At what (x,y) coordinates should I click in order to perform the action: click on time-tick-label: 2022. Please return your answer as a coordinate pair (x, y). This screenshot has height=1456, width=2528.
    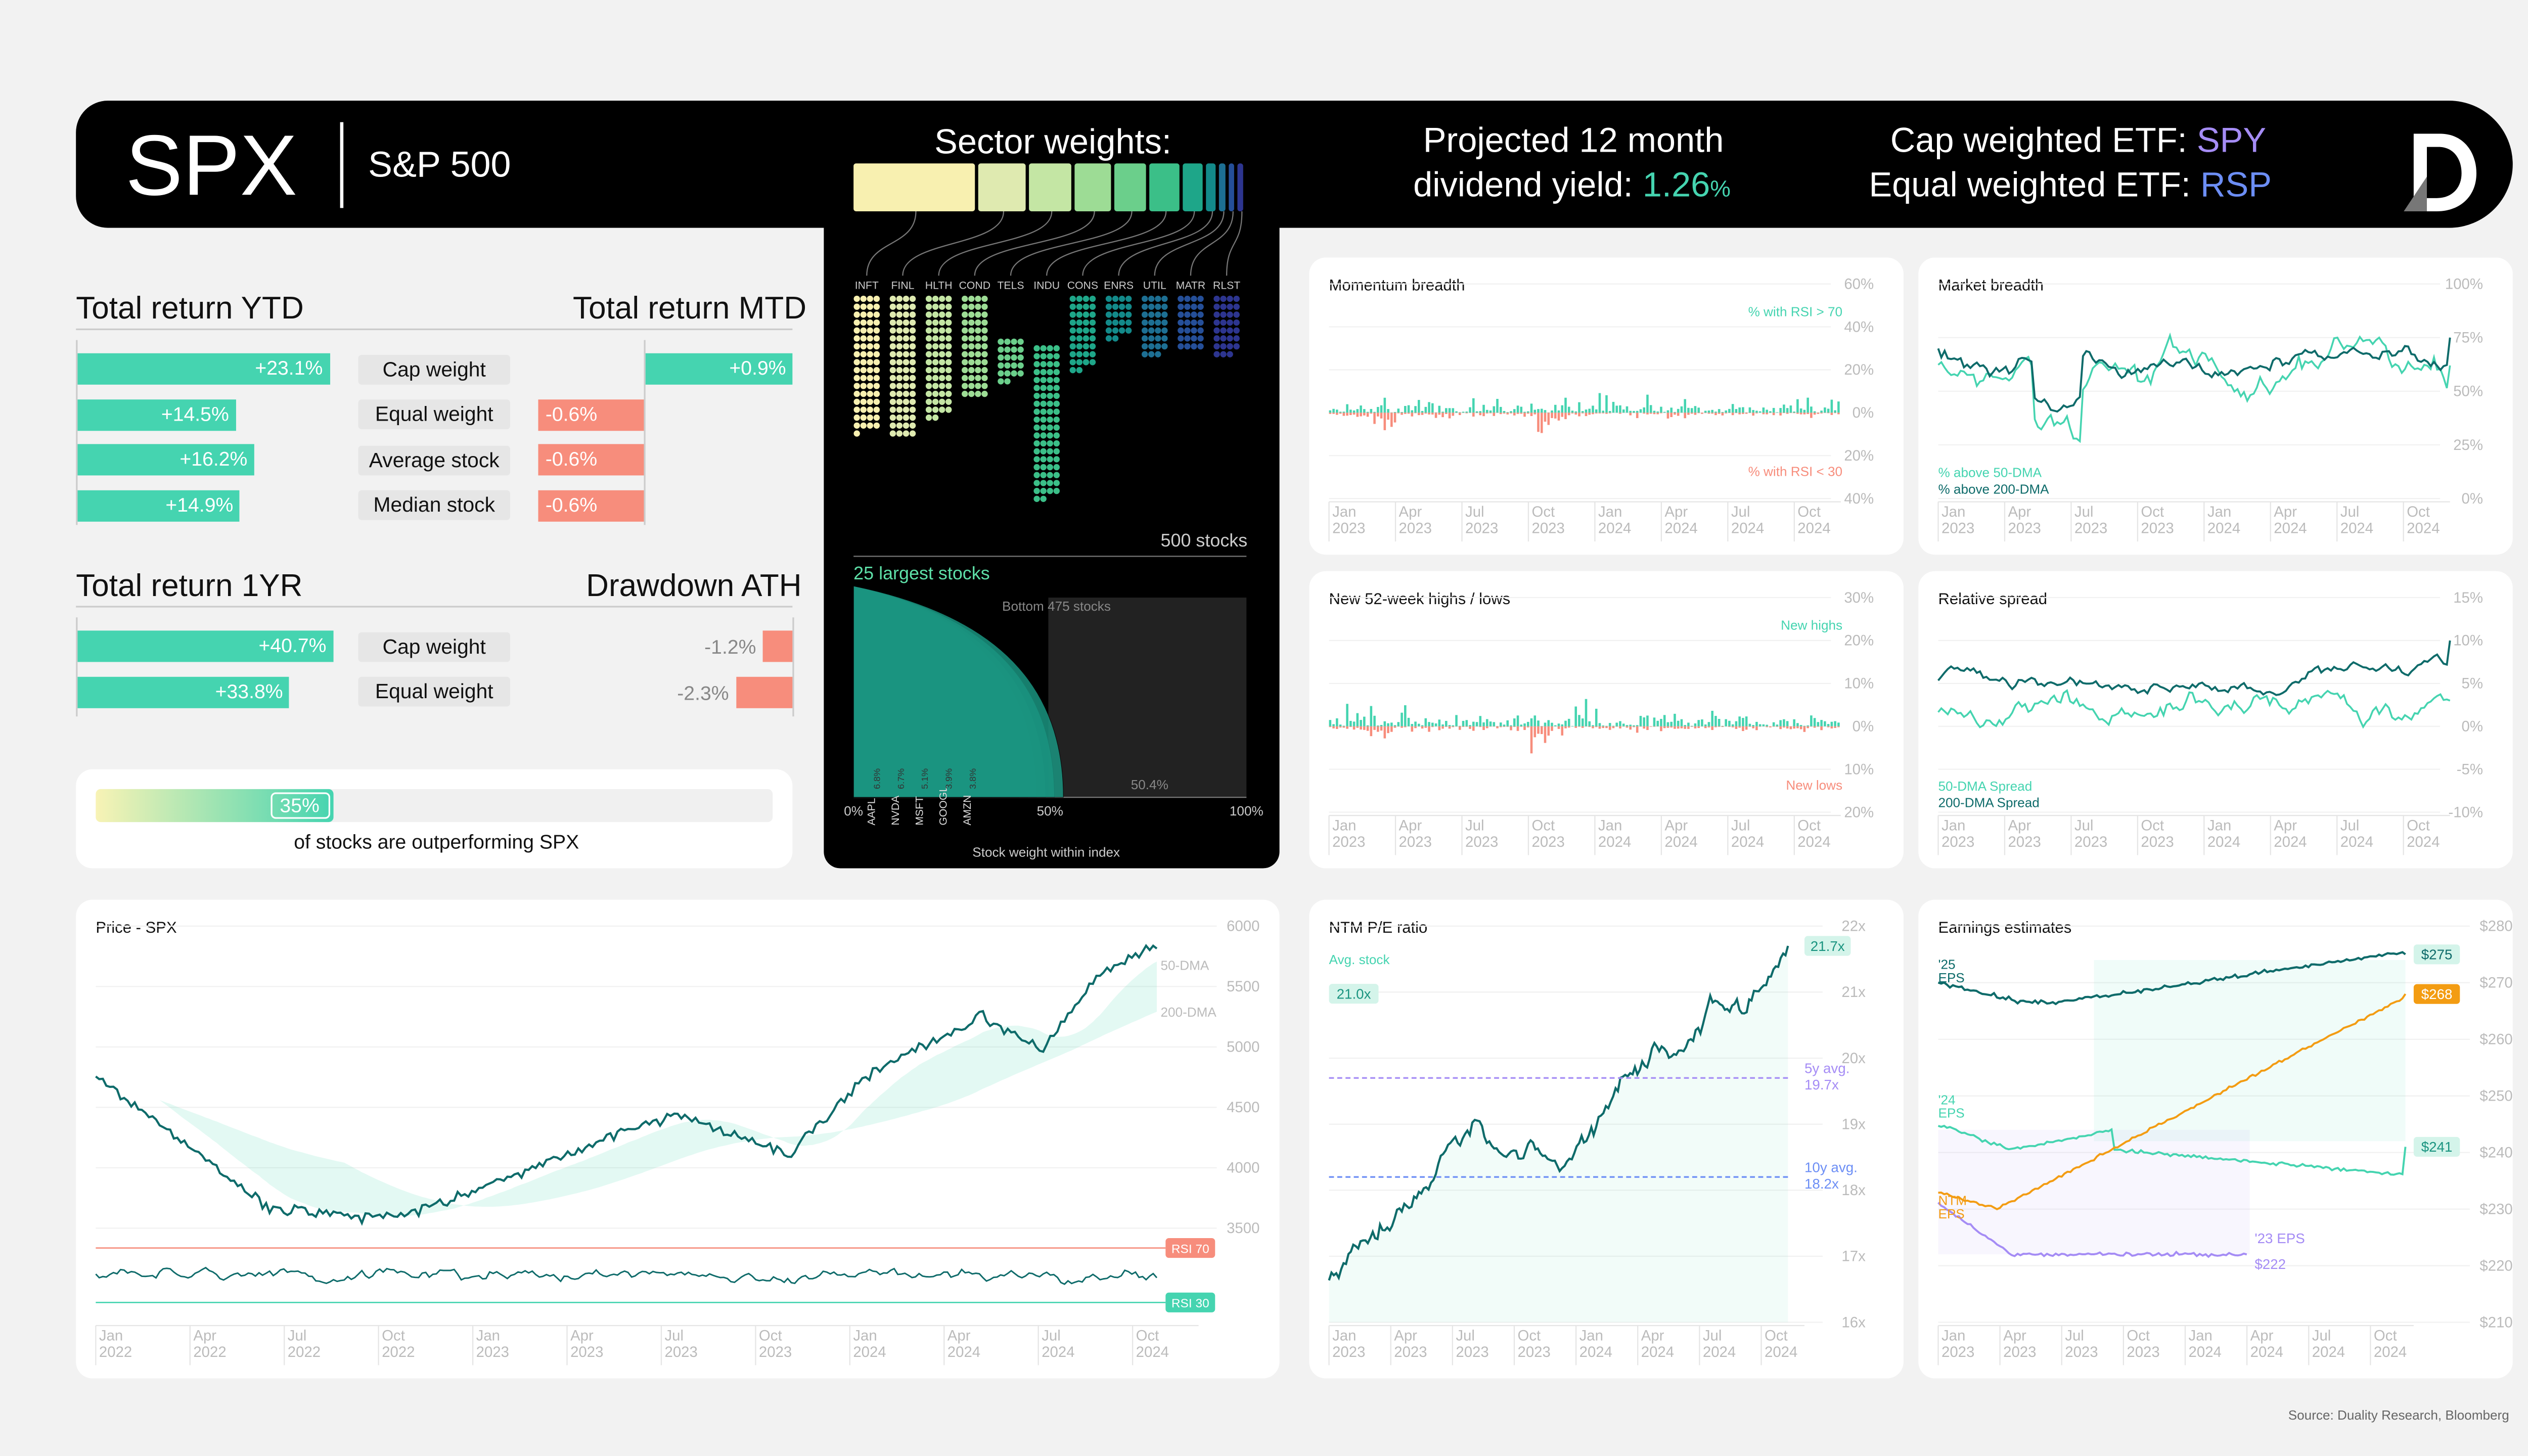
    Looking at the image, I should click on (210, 1352).